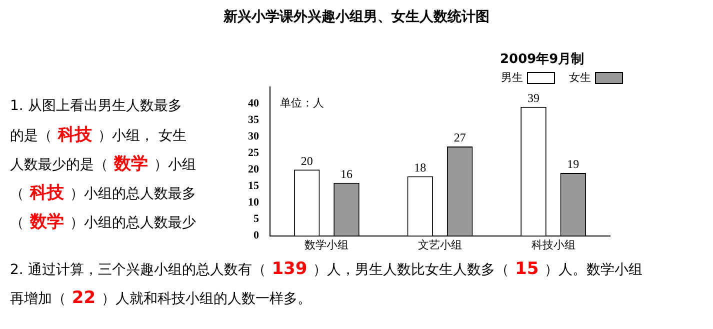  Describe the element at coordinates (96, 106) in the screenshot. I see `text: 1. 从图上看出男生人数最多` at that location.